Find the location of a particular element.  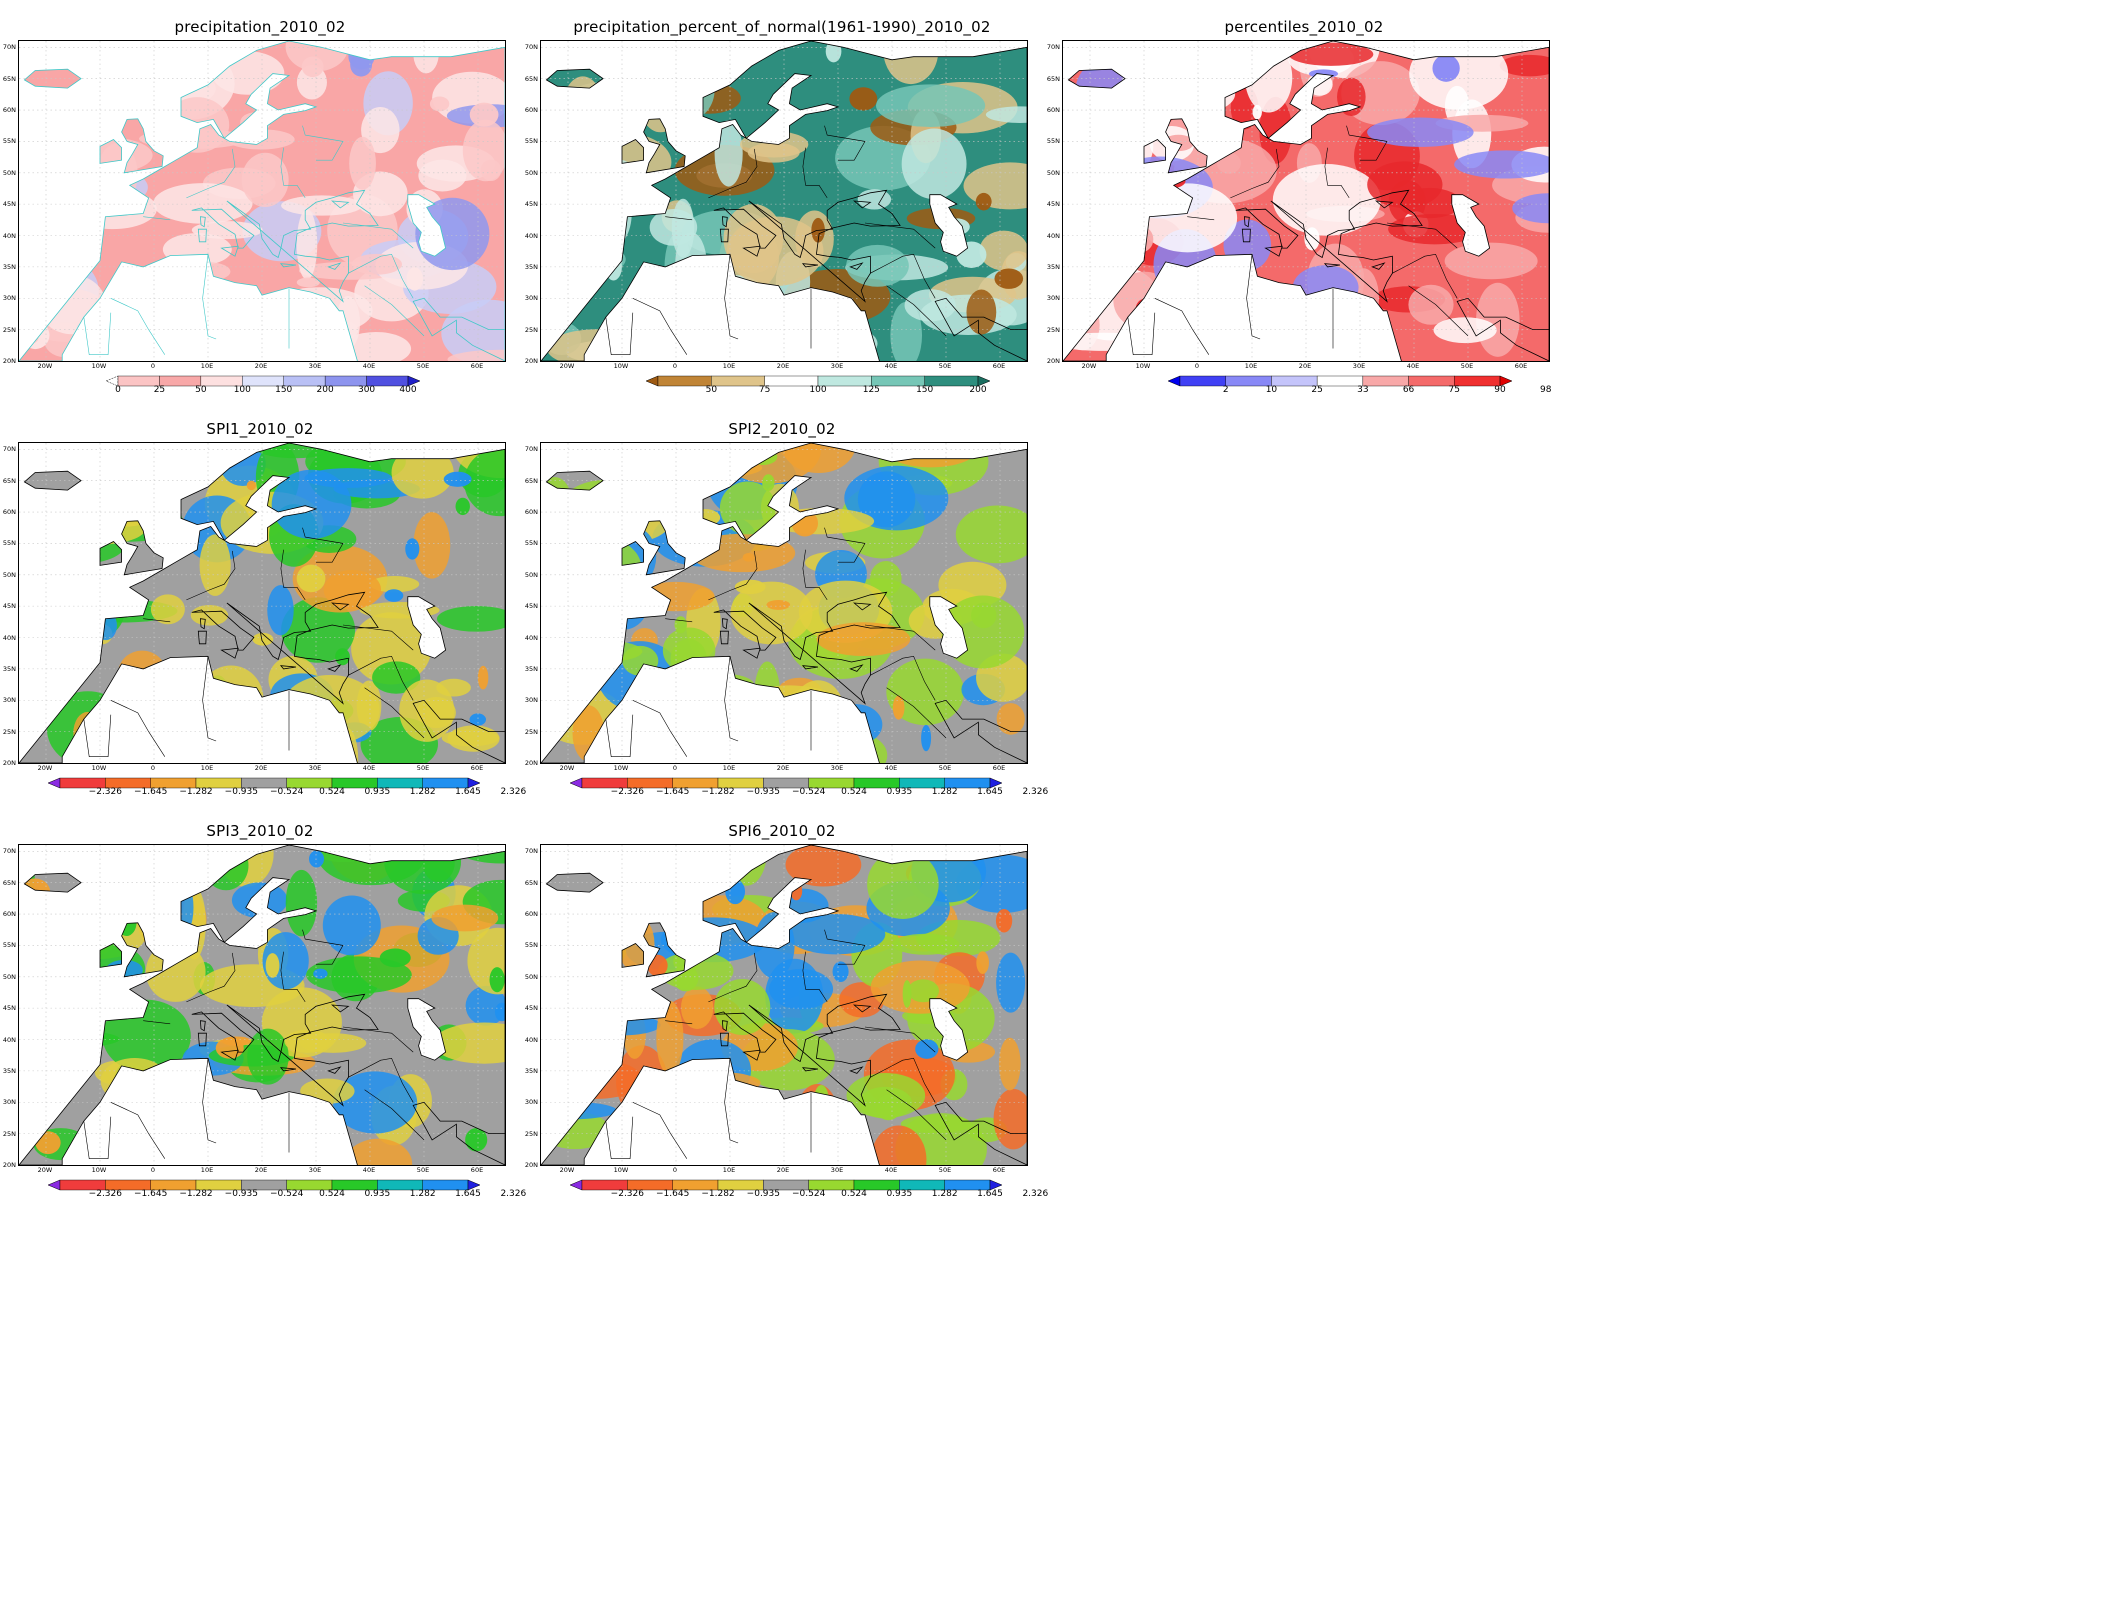

longitude-label: 60E is located at coordinates (999, 1170).